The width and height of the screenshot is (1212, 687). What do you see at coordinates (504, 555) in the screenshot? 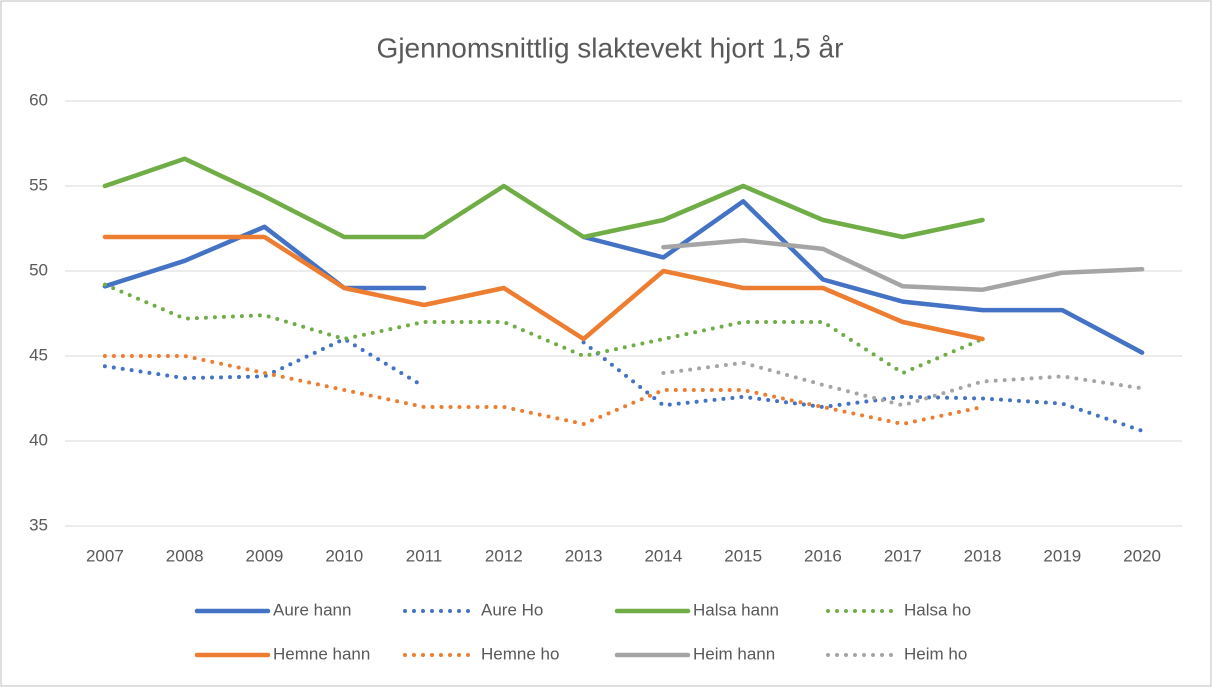
I see `x-tick-label: 2012` at bounding box center [504, 555].